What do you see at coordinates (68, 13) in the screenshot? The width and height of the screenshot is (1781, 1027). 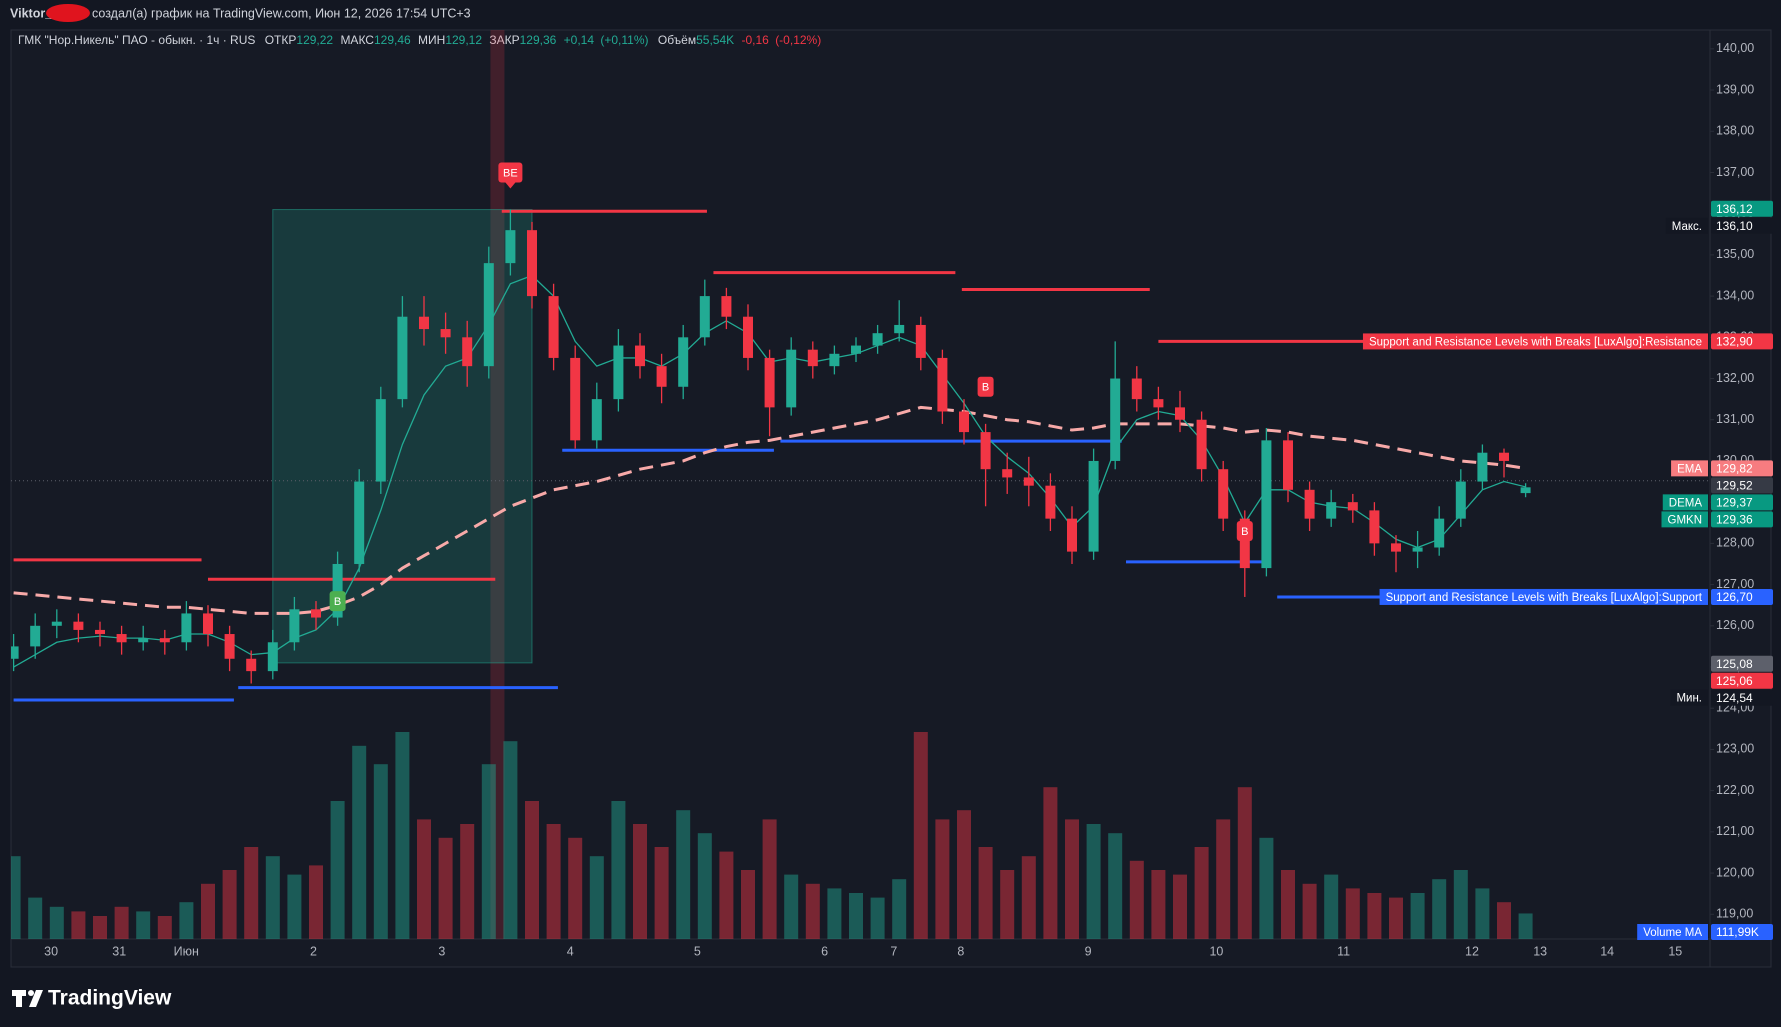 I see `redaction` at bounding box center [68, 13].